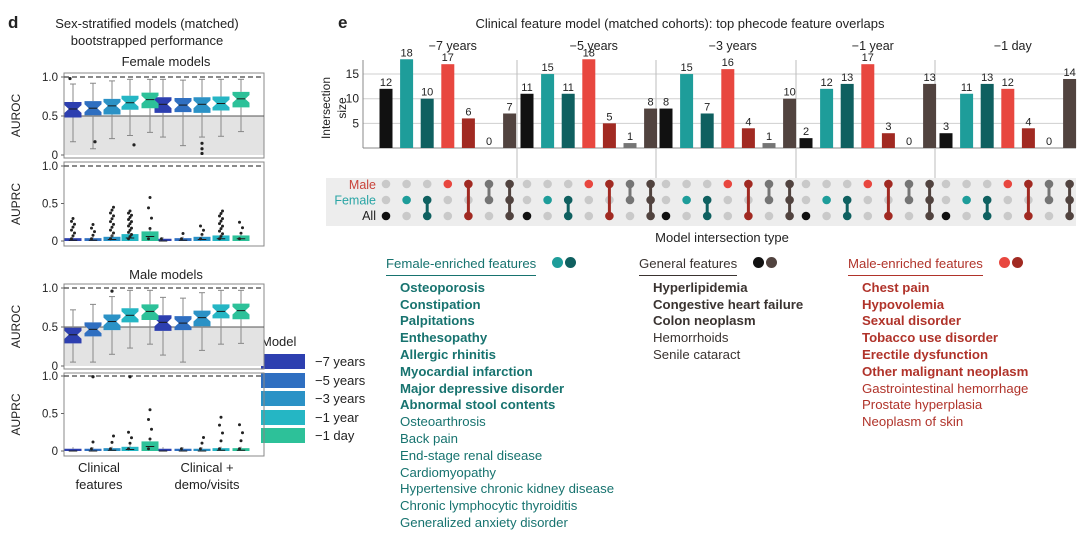 Image resolution: width=1080 pixels, height=534 pixels. Describe the element at coordinates (847, 78) in the screenshot. I see `bar-value-label: 13` at that location.